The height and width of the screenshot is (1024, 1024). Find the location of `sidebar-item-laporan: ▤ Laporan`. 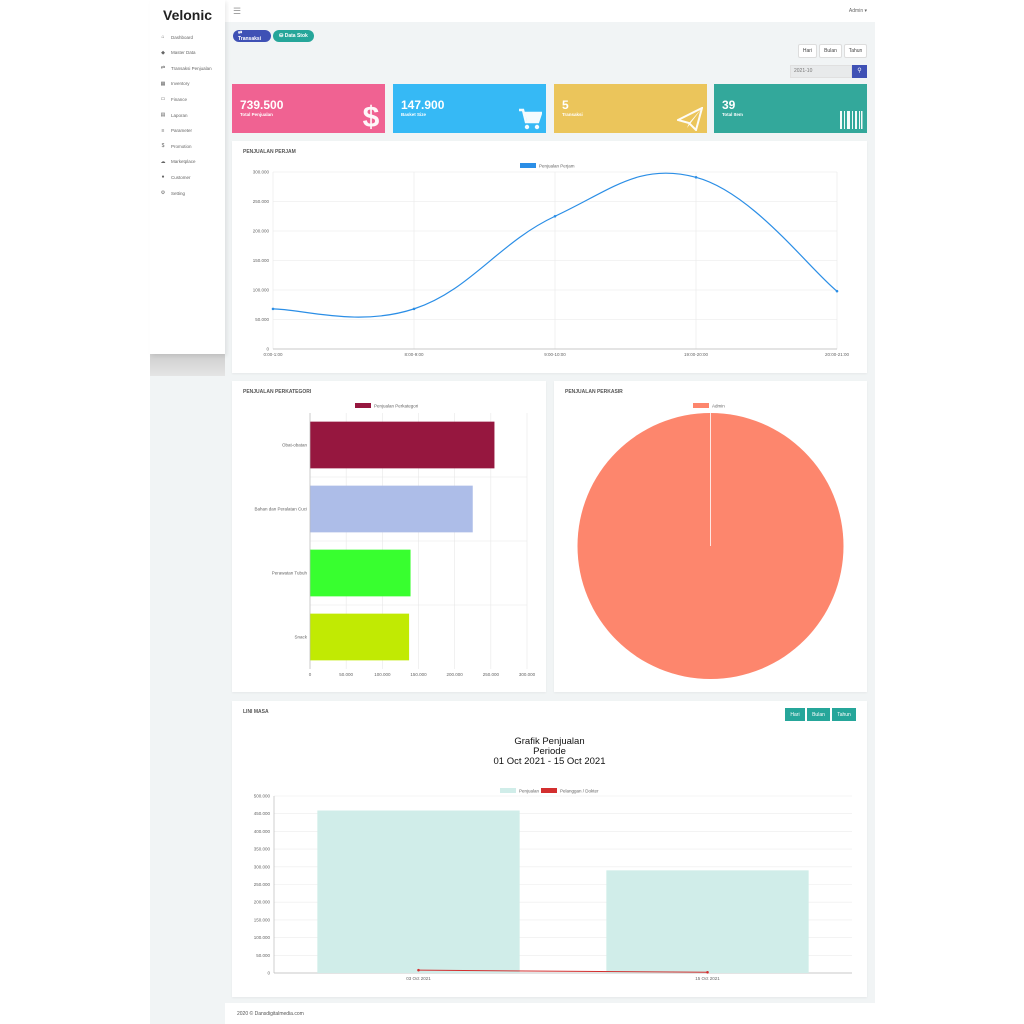

sidebar-item-laporan: ▤ Laporan is located at coordinates (191, 115).